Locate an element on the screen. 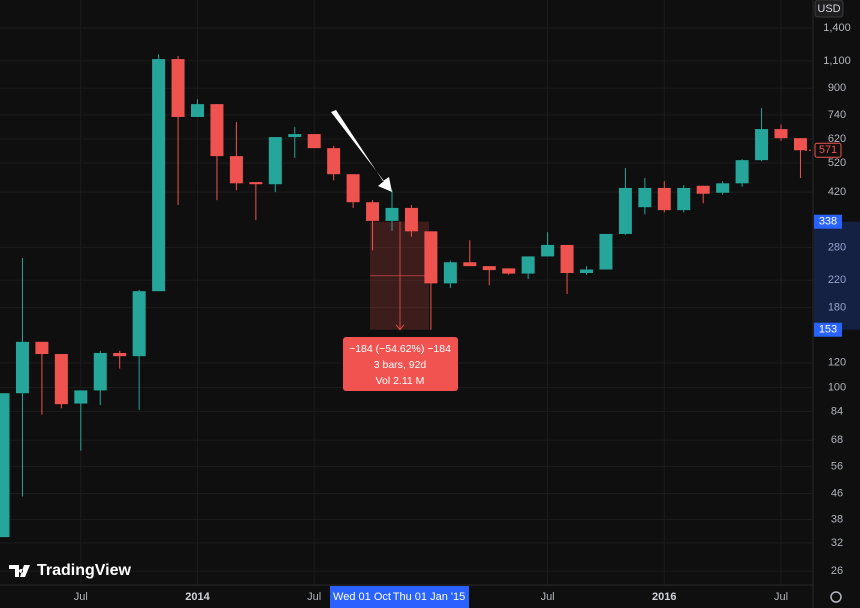  y-tick-label: 900 is located at coordinates (837, 88).